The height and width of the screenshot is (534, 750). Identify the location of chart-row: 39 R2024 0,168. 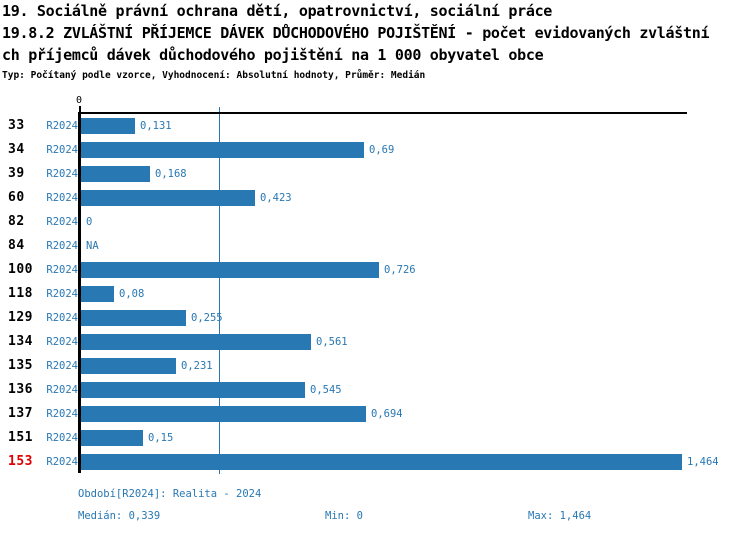
(375, 174).